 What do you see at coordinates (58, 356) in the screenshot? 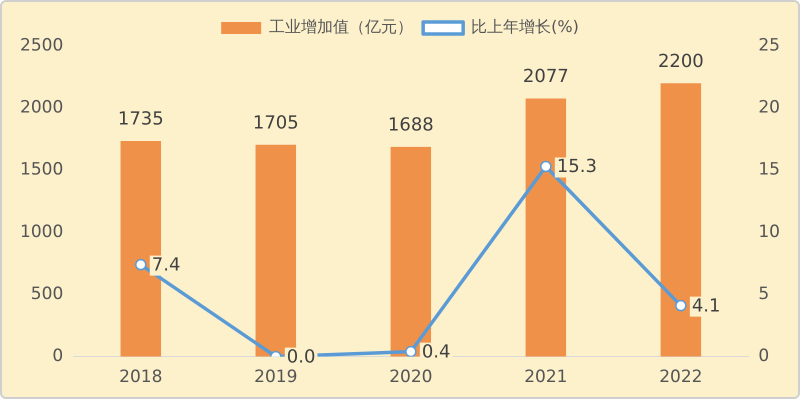
I see `y-tick-label: 0` at bounding box center [58, 356].